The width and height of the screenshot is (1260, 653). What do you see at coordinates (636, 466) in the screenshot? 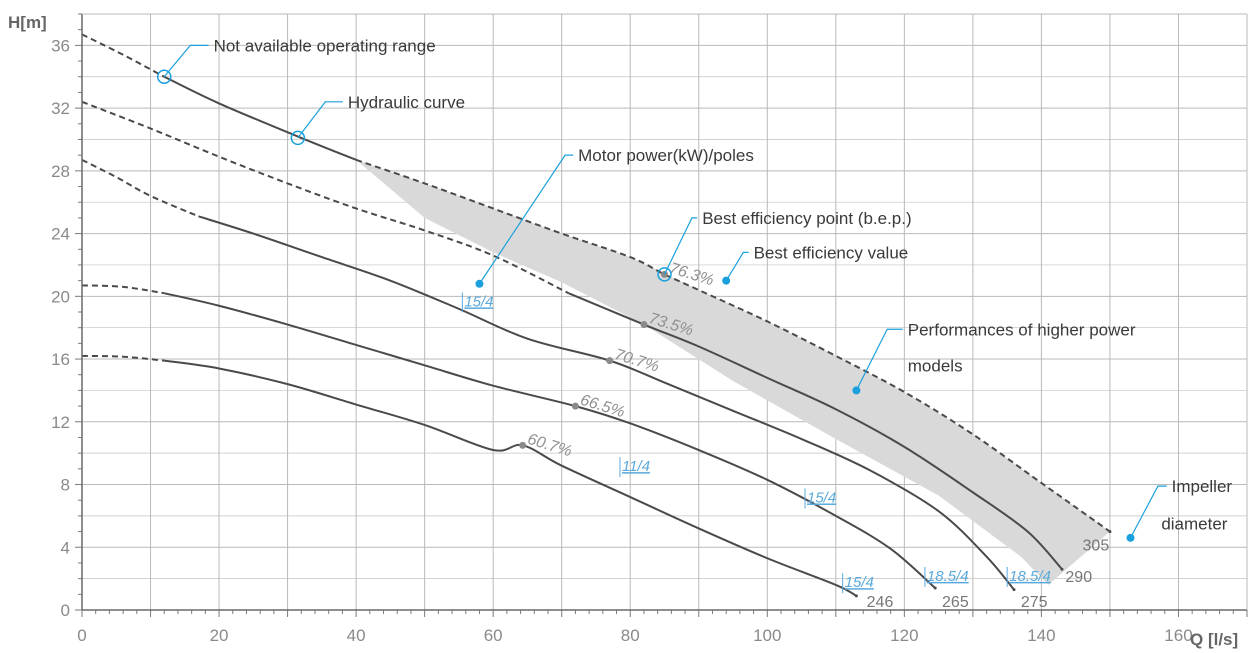
I see `motor-power-label: 11/4` at bounding box center [636, 466].